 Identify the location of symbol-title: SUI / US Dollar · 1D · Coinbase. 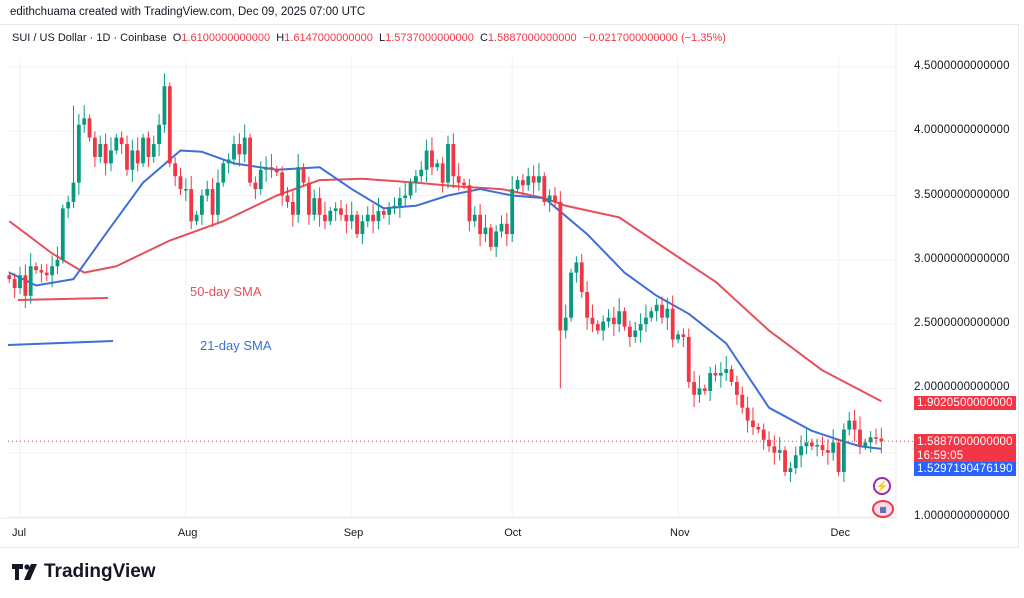
(89, 38).